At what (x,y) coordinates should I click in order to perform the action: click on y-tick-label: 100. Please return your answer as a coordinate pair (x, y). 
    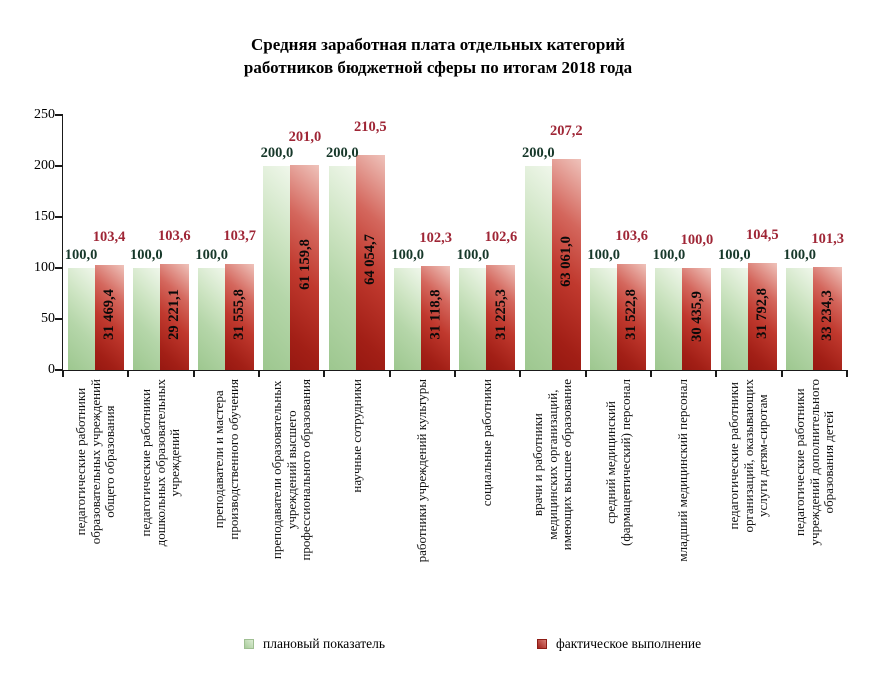
    Looking at the image, I should click on (44, 267).